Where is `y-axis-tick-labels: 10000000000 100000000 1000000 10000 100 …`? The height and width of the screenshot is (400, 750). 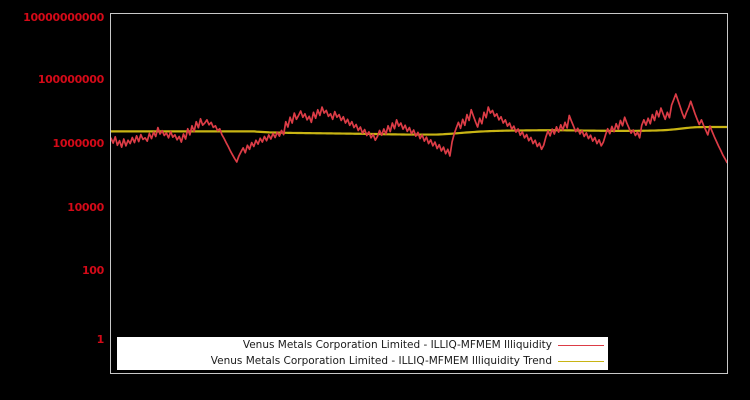
y-axis-tick-labels: 10000000000 100000000 1000000 10000 100 … is located at coordinates (52, 200).